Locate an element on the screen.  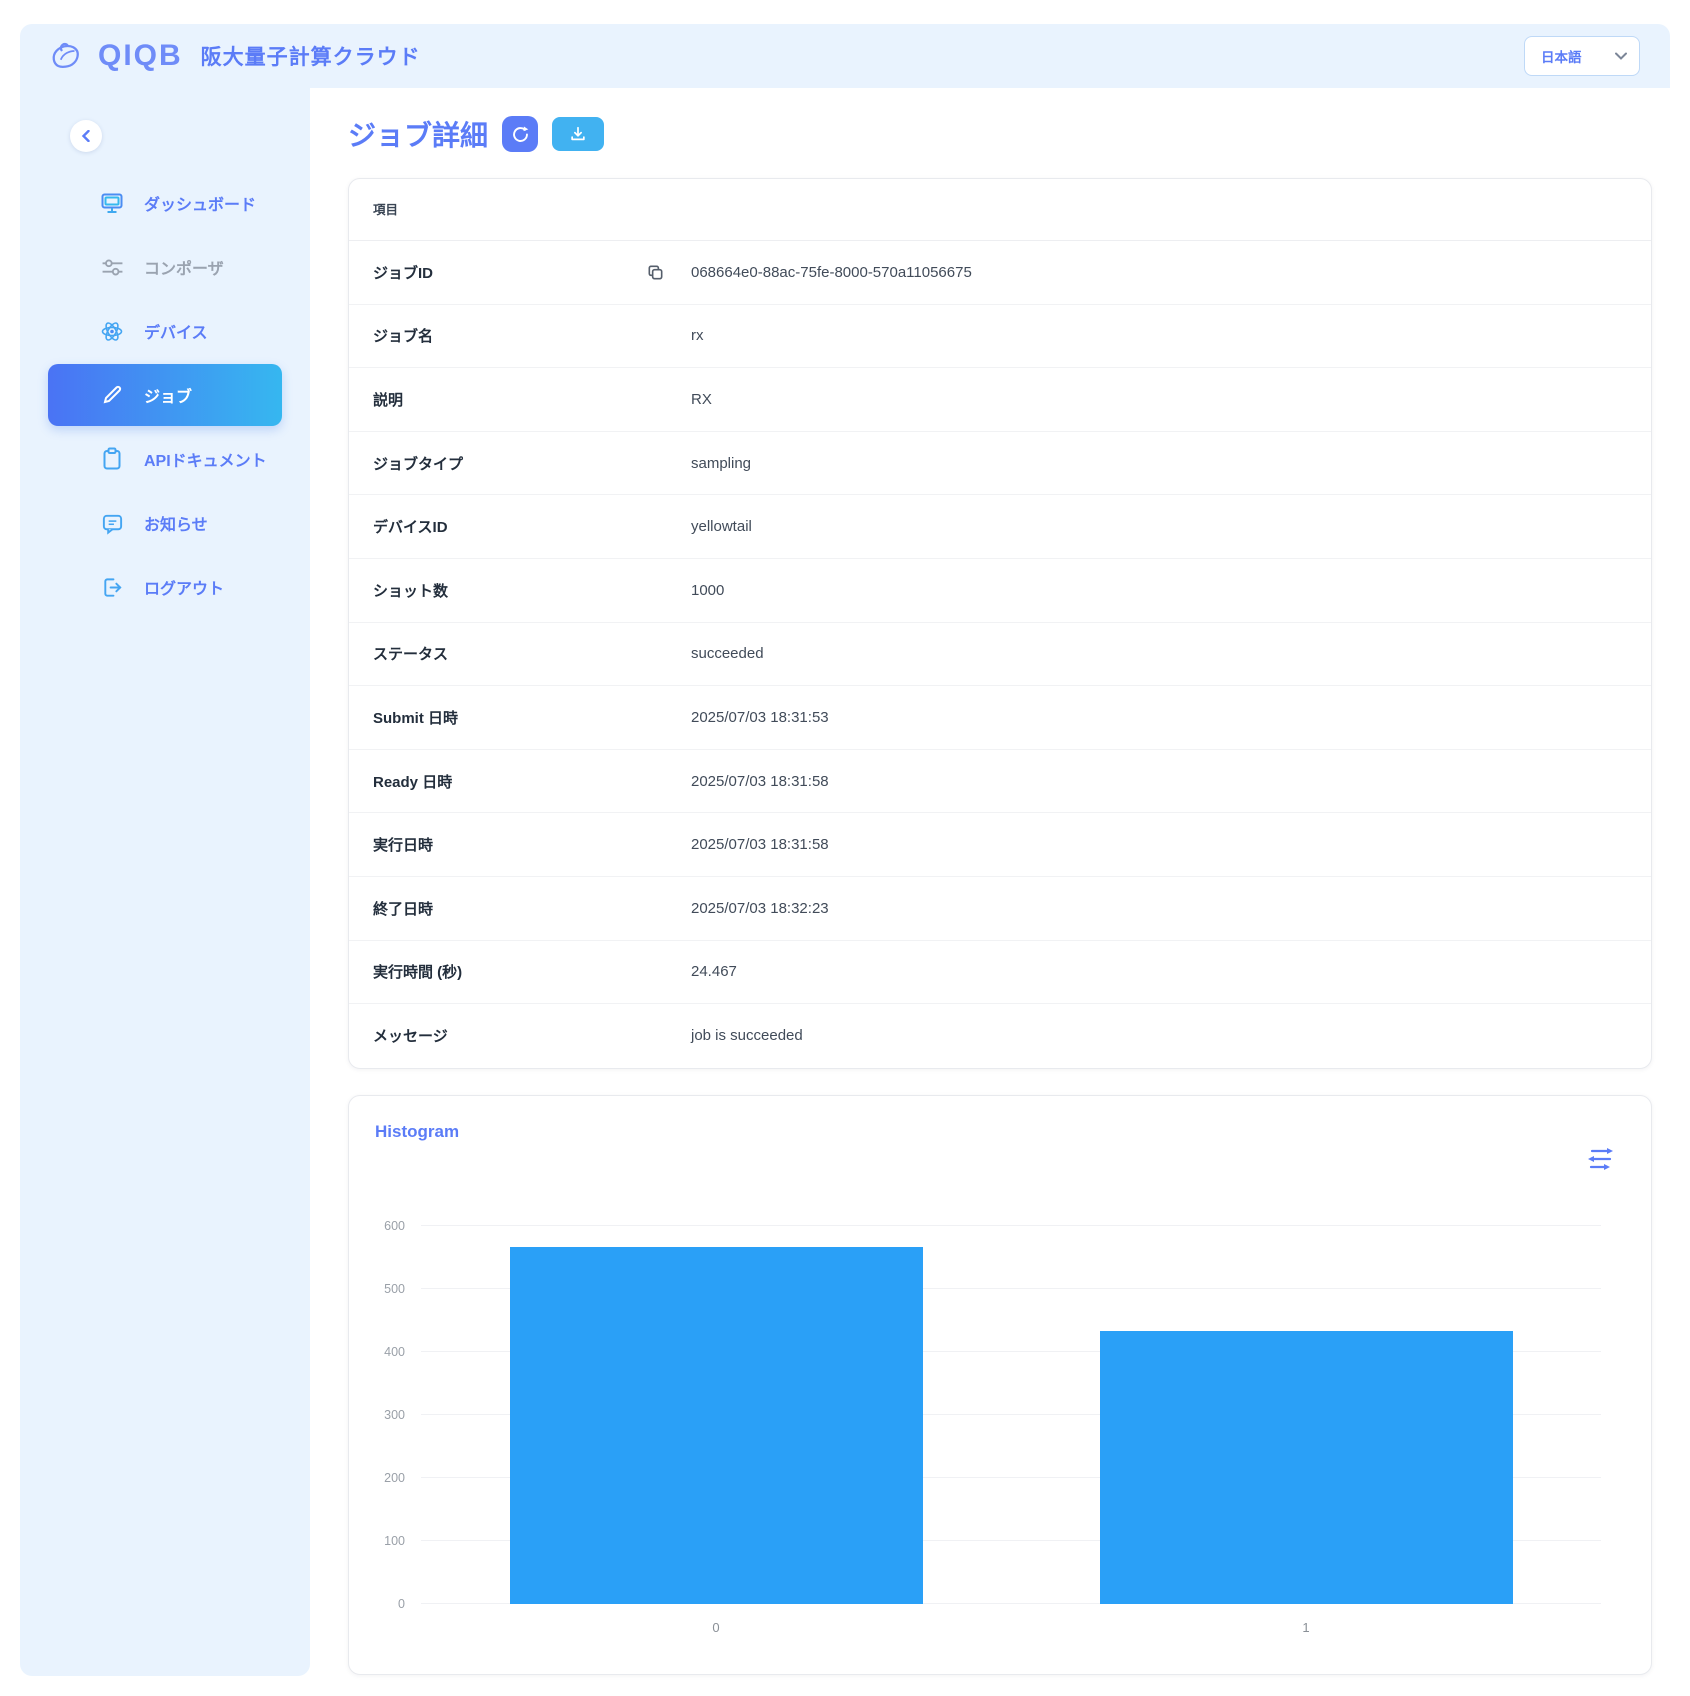
row-value: yellowtail is located at coordinates (721, 527).